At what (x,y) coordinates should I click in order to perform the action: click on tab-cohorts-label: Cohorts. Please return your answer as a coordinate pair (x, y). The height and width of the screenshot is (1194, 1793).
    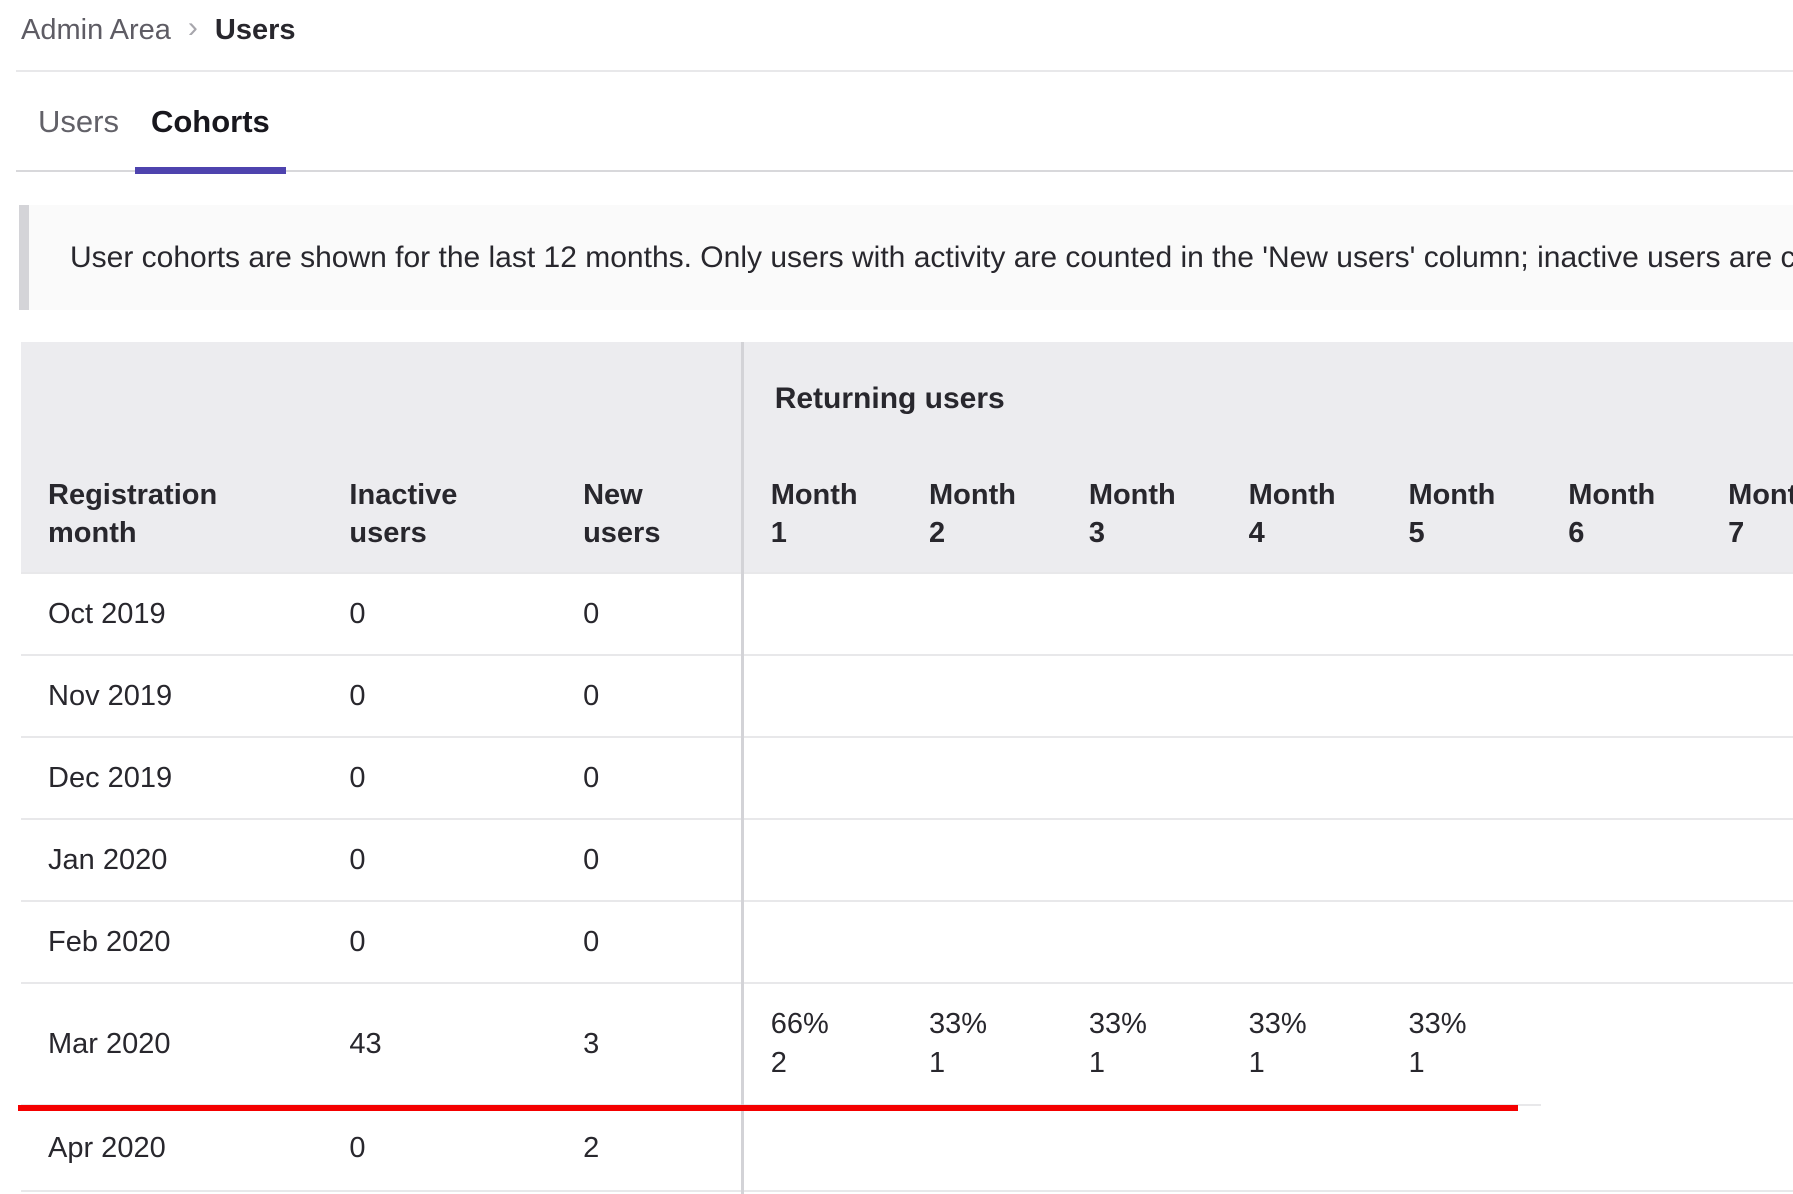
    Looking at the image, I should click on (210, 121).